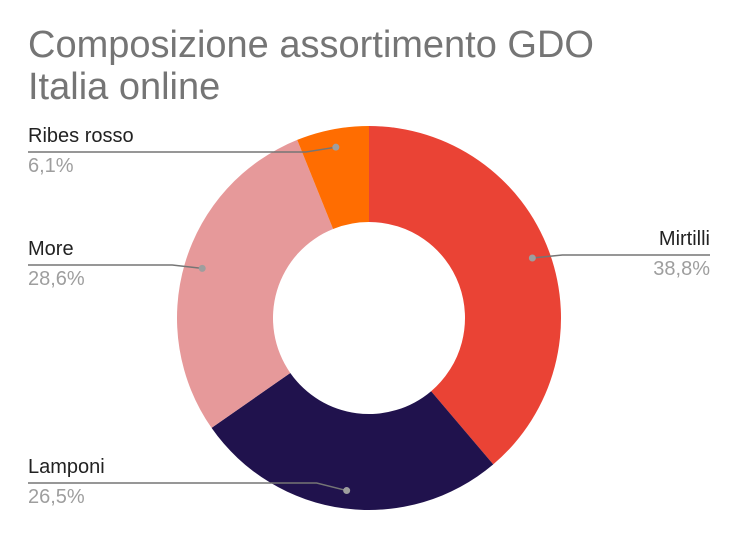 The image size is (738, 536). Describe the element at coordinates (352, 441) in the screenshot. I see `slice-lamponi` at that location.